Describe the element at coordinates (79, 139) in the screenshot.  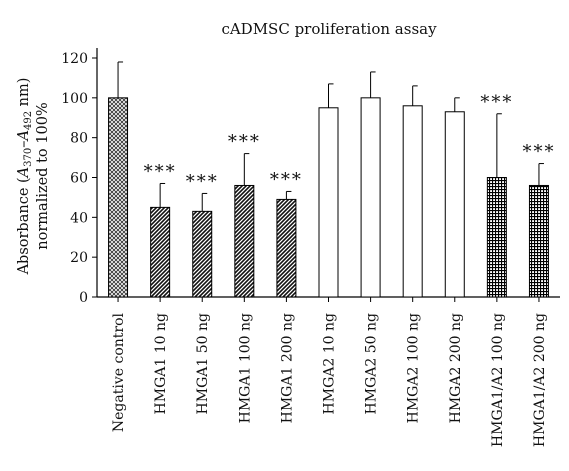
I see `y-tick-label: 80` at that location.